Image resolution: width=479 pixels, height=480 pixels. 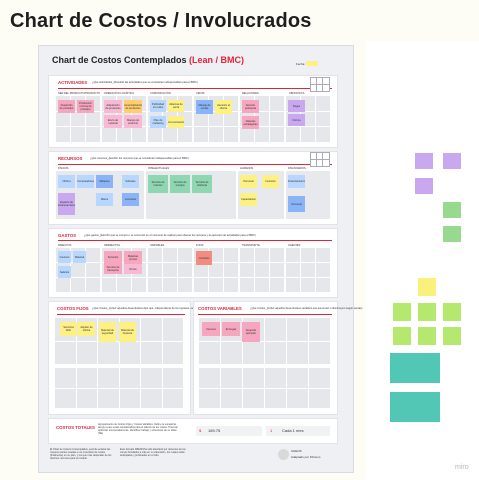 What do you see at coordinates (65, 245) in the screenshot?
I see `col-header: DIRECTOS` at bounding box center [65, 245].